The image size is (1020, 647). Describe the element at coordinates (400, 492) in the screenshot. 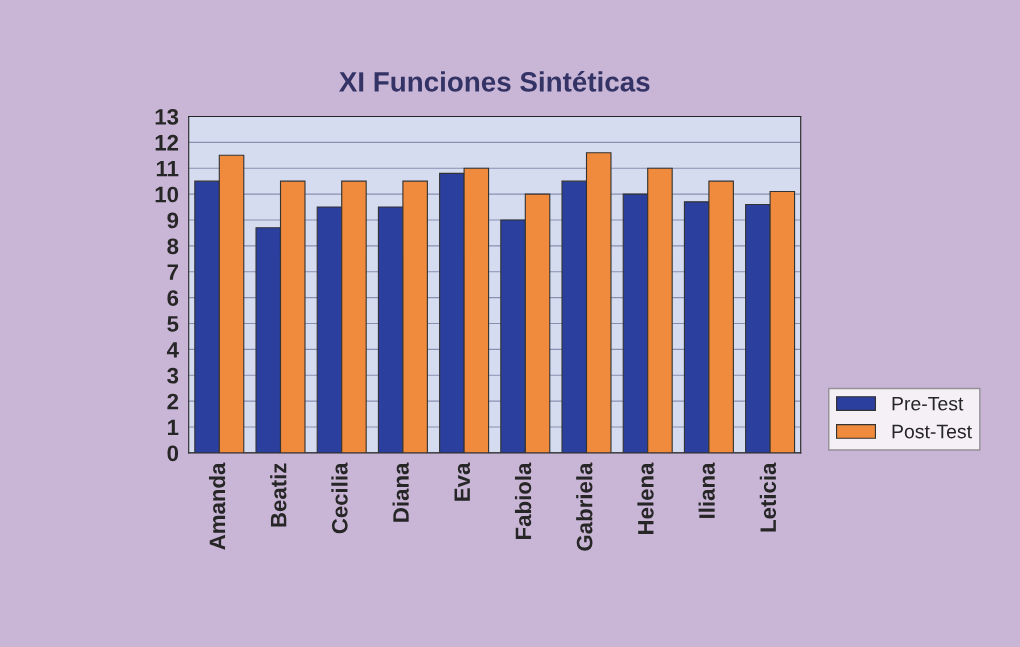

I see `x-tick-label: Diana` at that location.